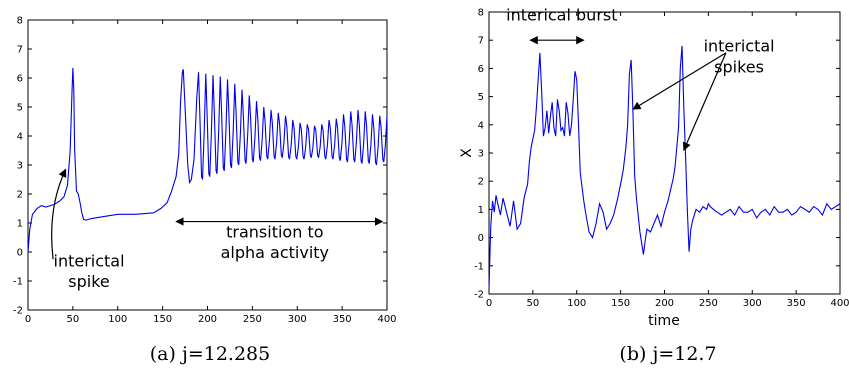 This screenshot has width=849, height=369. What do you see at coordinates (664, 303) in the screenshot?
I see `panel-b-x-tick-label: 200` at bounding box center [664, 303].